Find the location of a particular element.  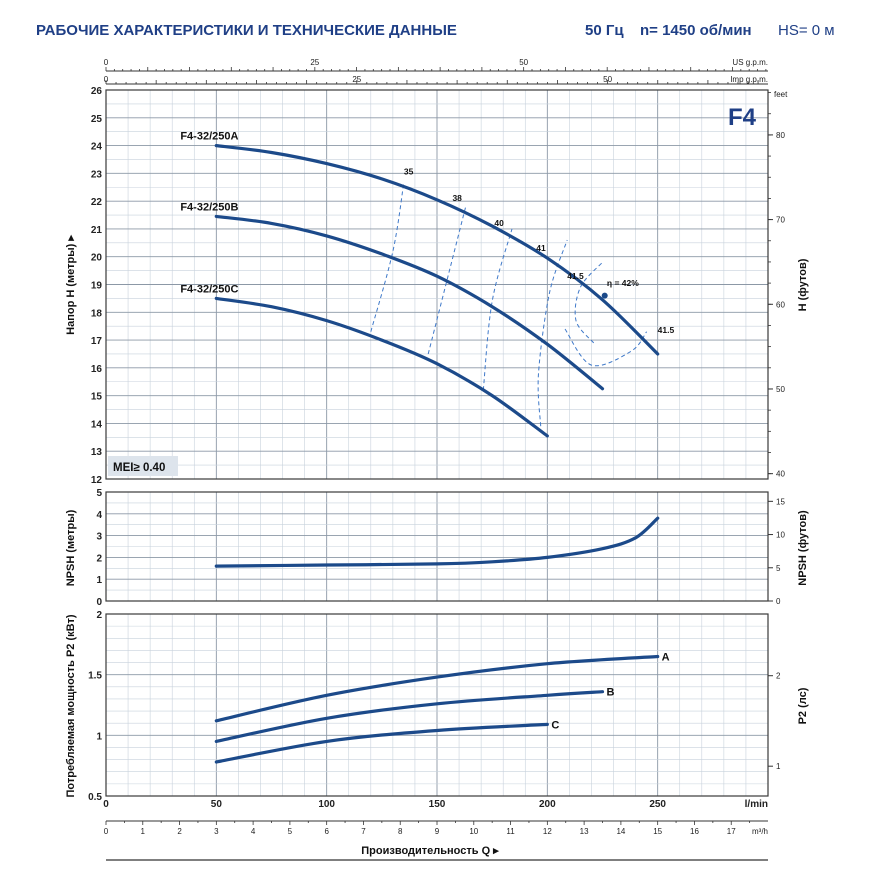

speed-label: n= 1450 об/мин is located at coordinates (696, 30).